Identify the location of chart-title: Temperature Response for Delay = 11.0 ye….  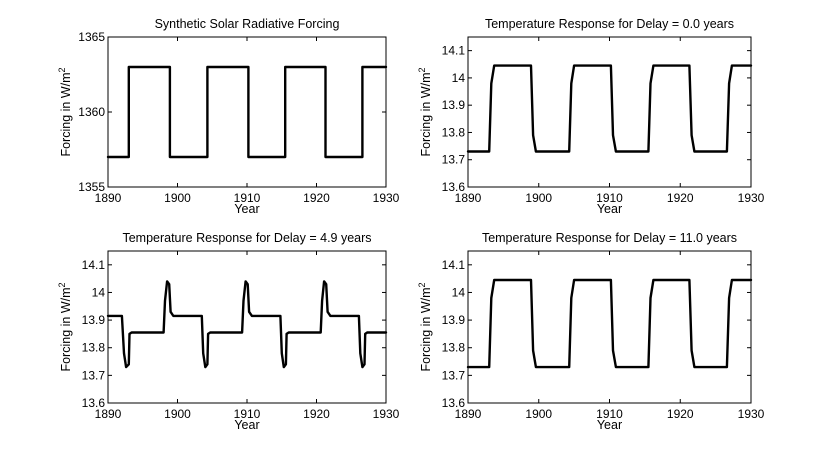
(609, 238).